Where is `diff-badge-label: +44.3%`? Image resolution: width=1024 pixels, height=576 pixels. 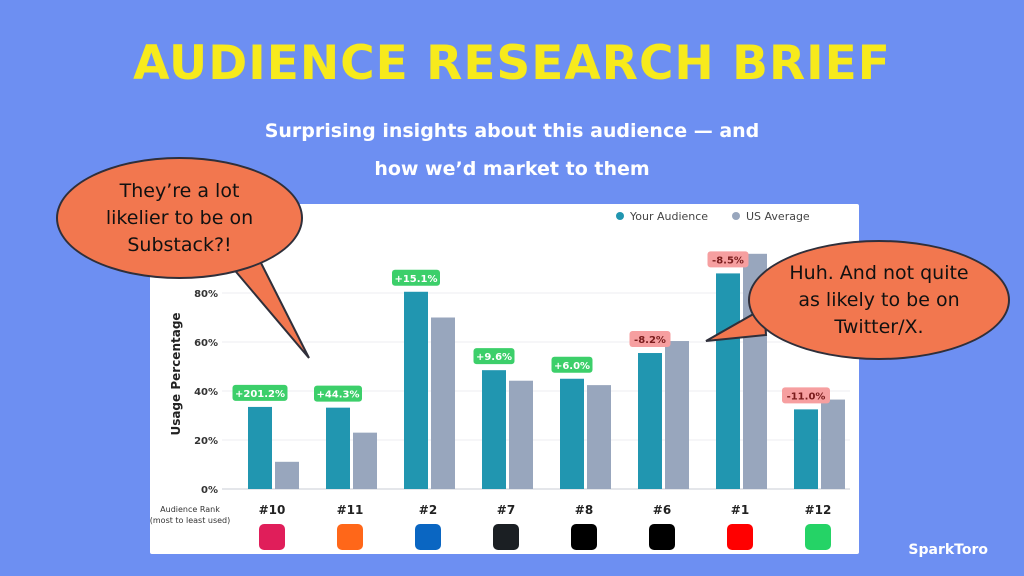
diff-badge-label: +44.3% is located at coordinates (337, 395).